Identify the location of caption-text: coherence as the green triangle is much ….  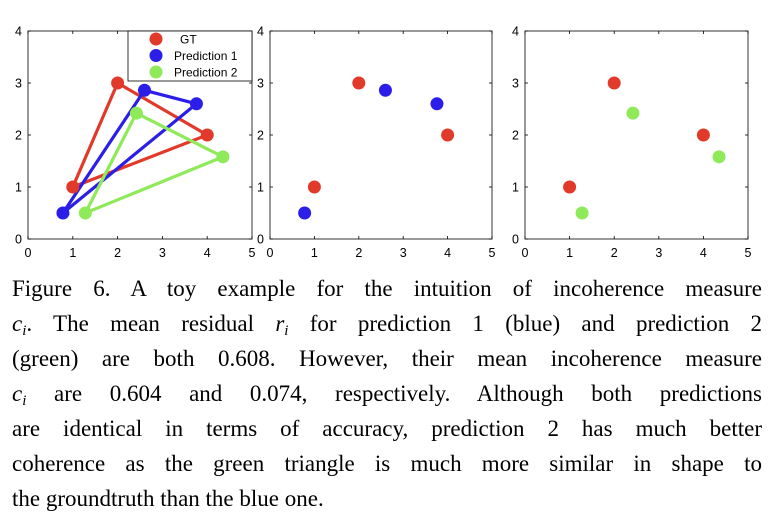
(387, 463).